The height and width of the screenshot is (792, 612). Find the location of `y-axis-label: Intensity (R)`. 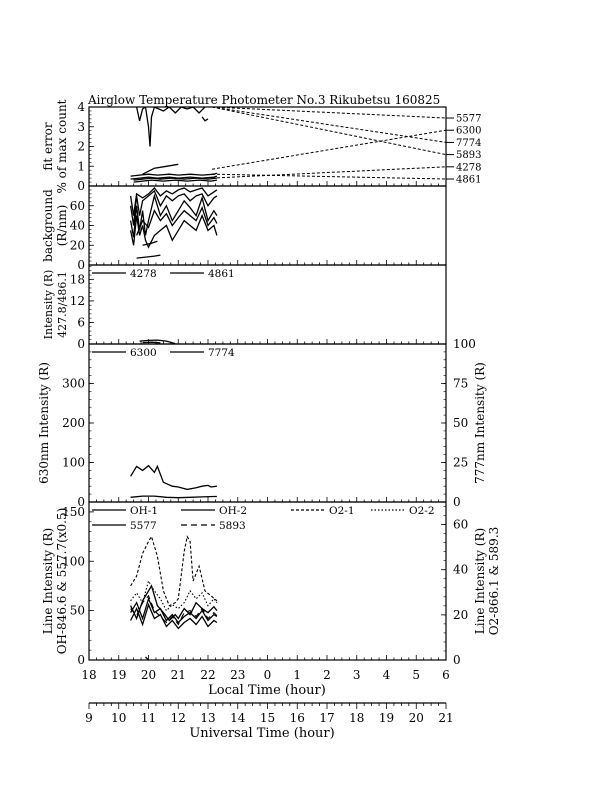

y-axis-label: Intensity (R) is located at coordinates (48, 305).